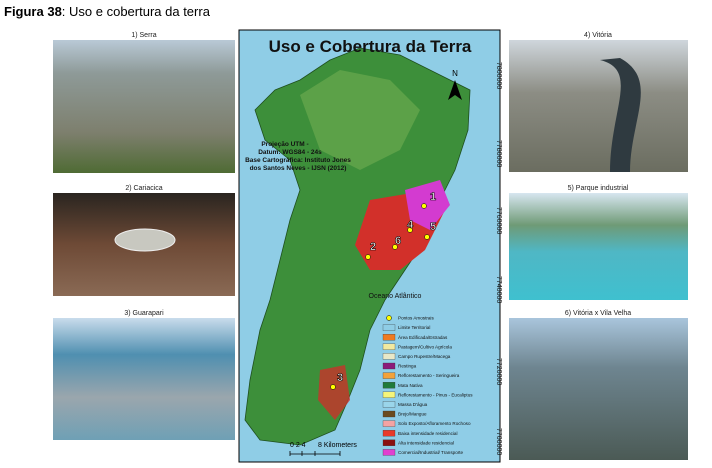 This screenshot has height=468, width=712. I want to click on legend-label: Pastagem/Cultivo Agrícola, so click(425, 346).